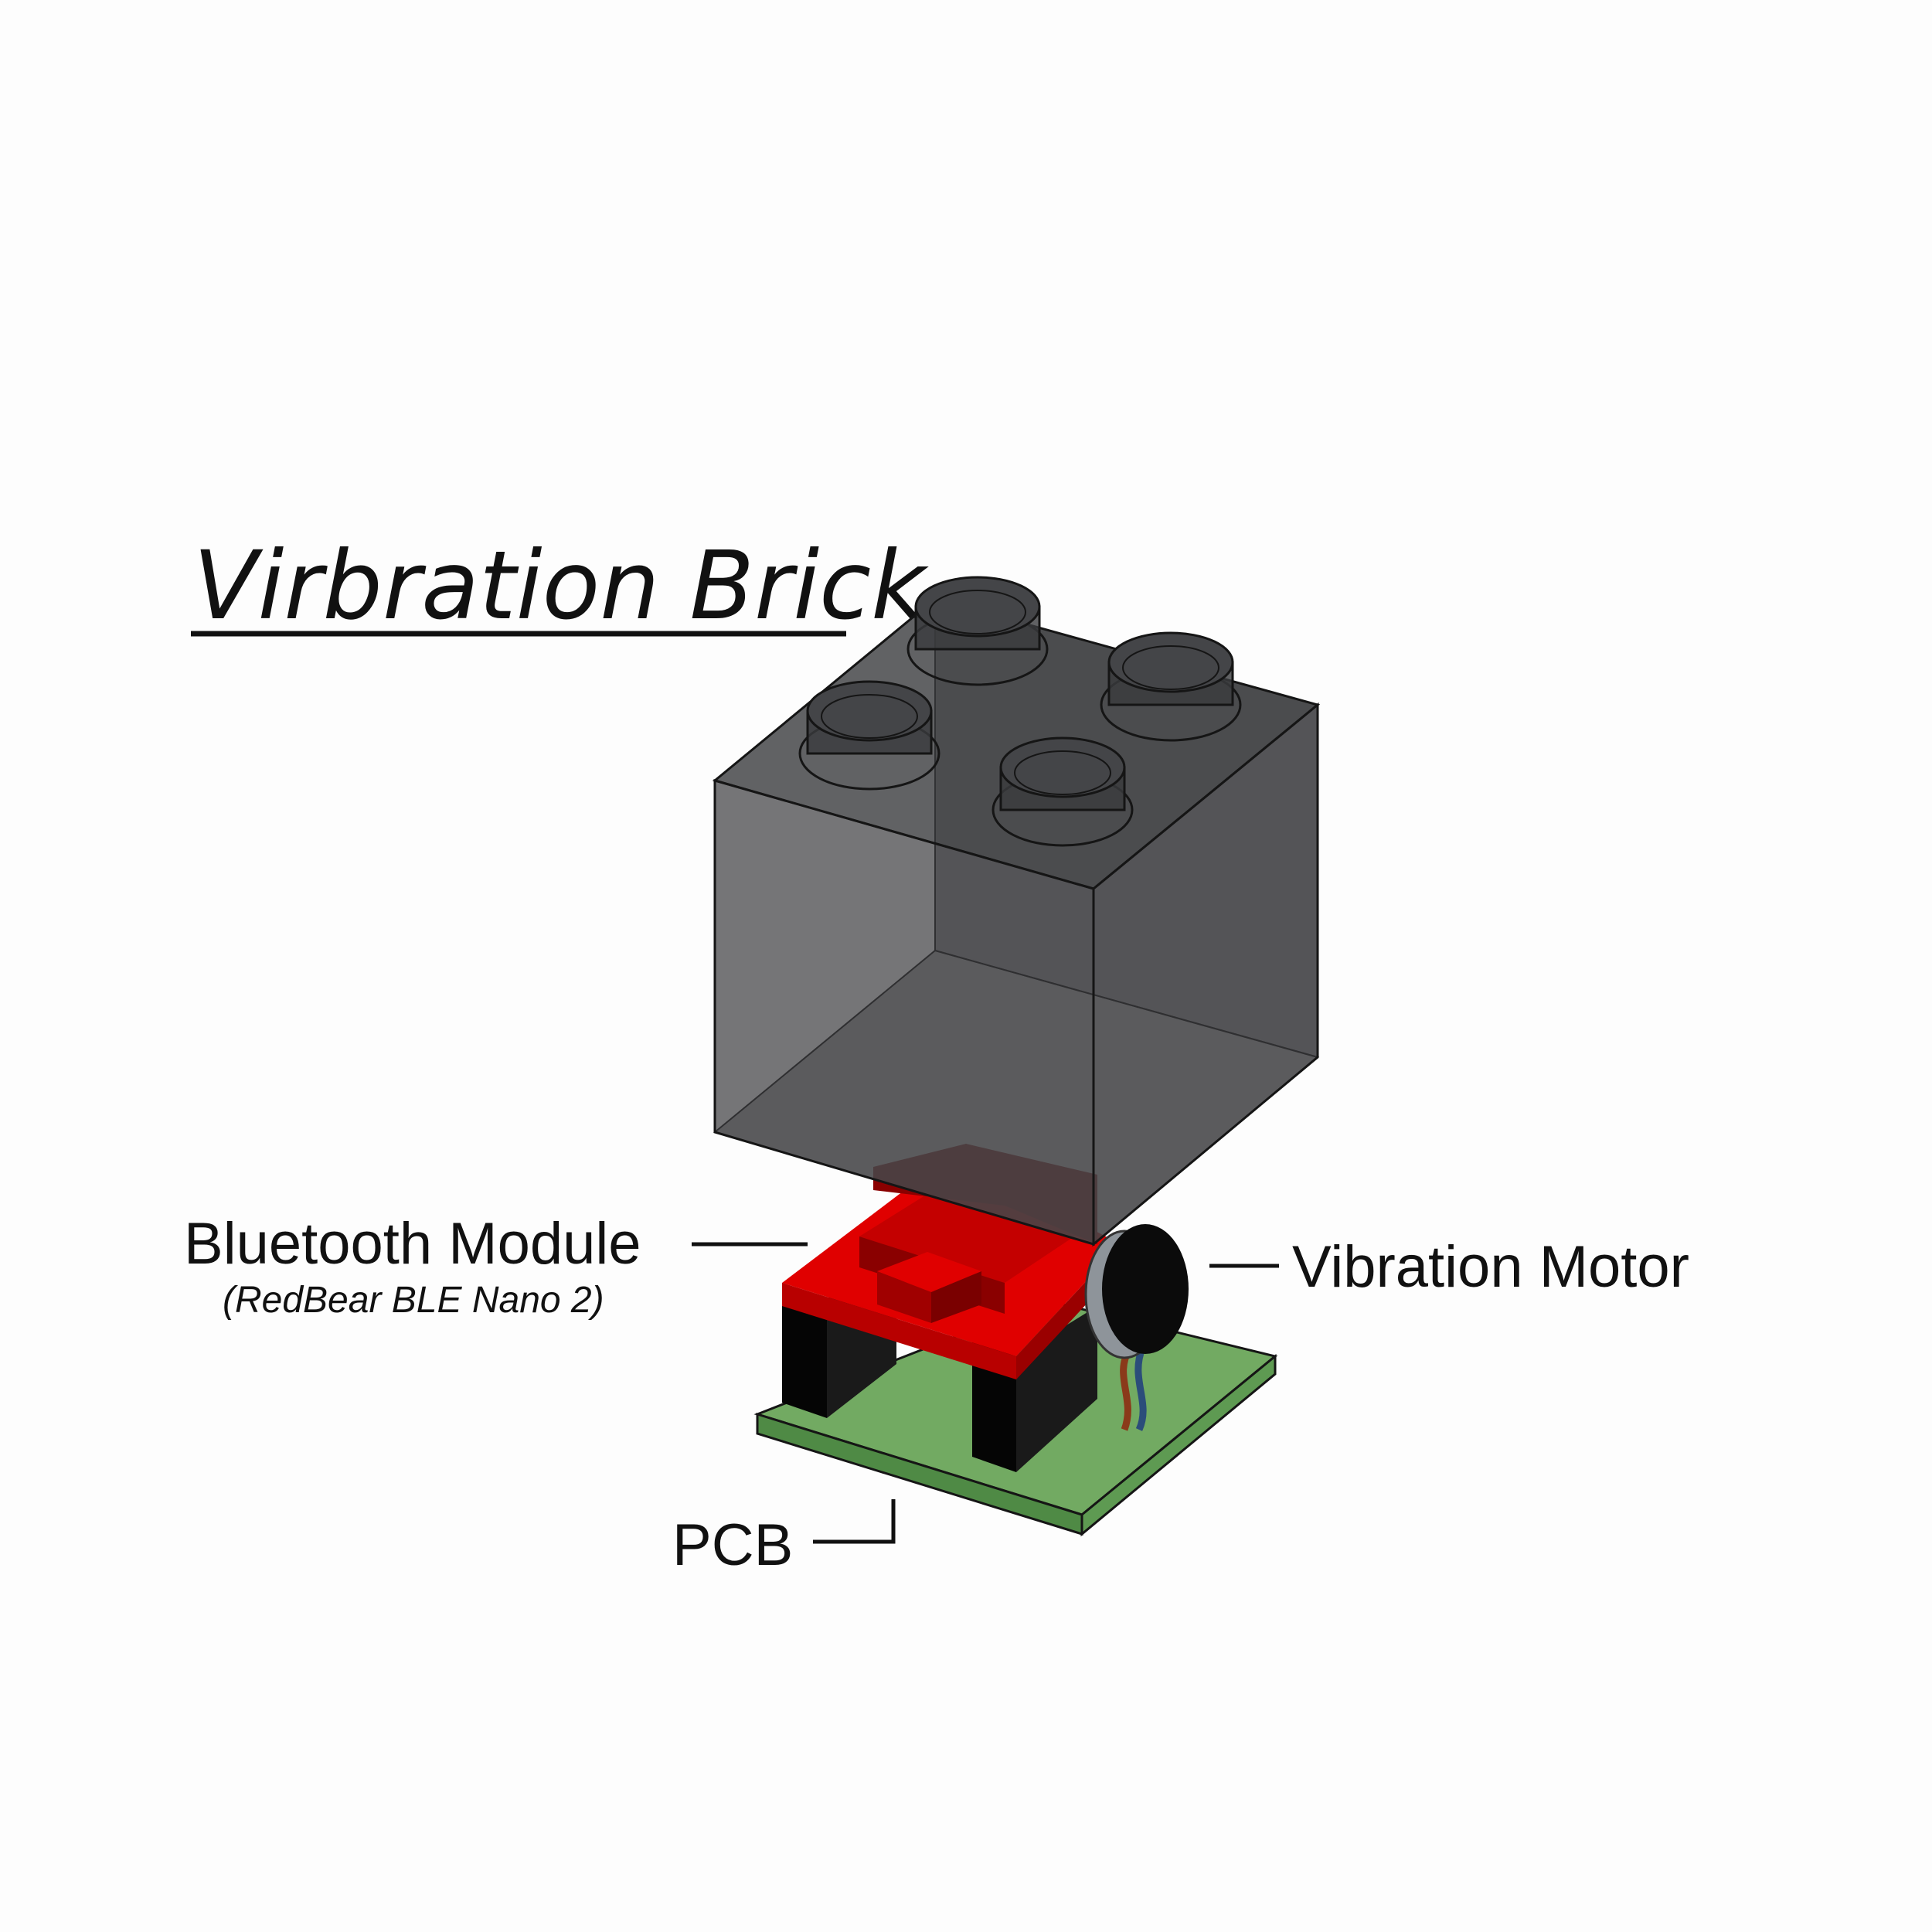 This screenshot has width=1932, height=1932. I want to click on brick-stud-left, so click(869, 735).